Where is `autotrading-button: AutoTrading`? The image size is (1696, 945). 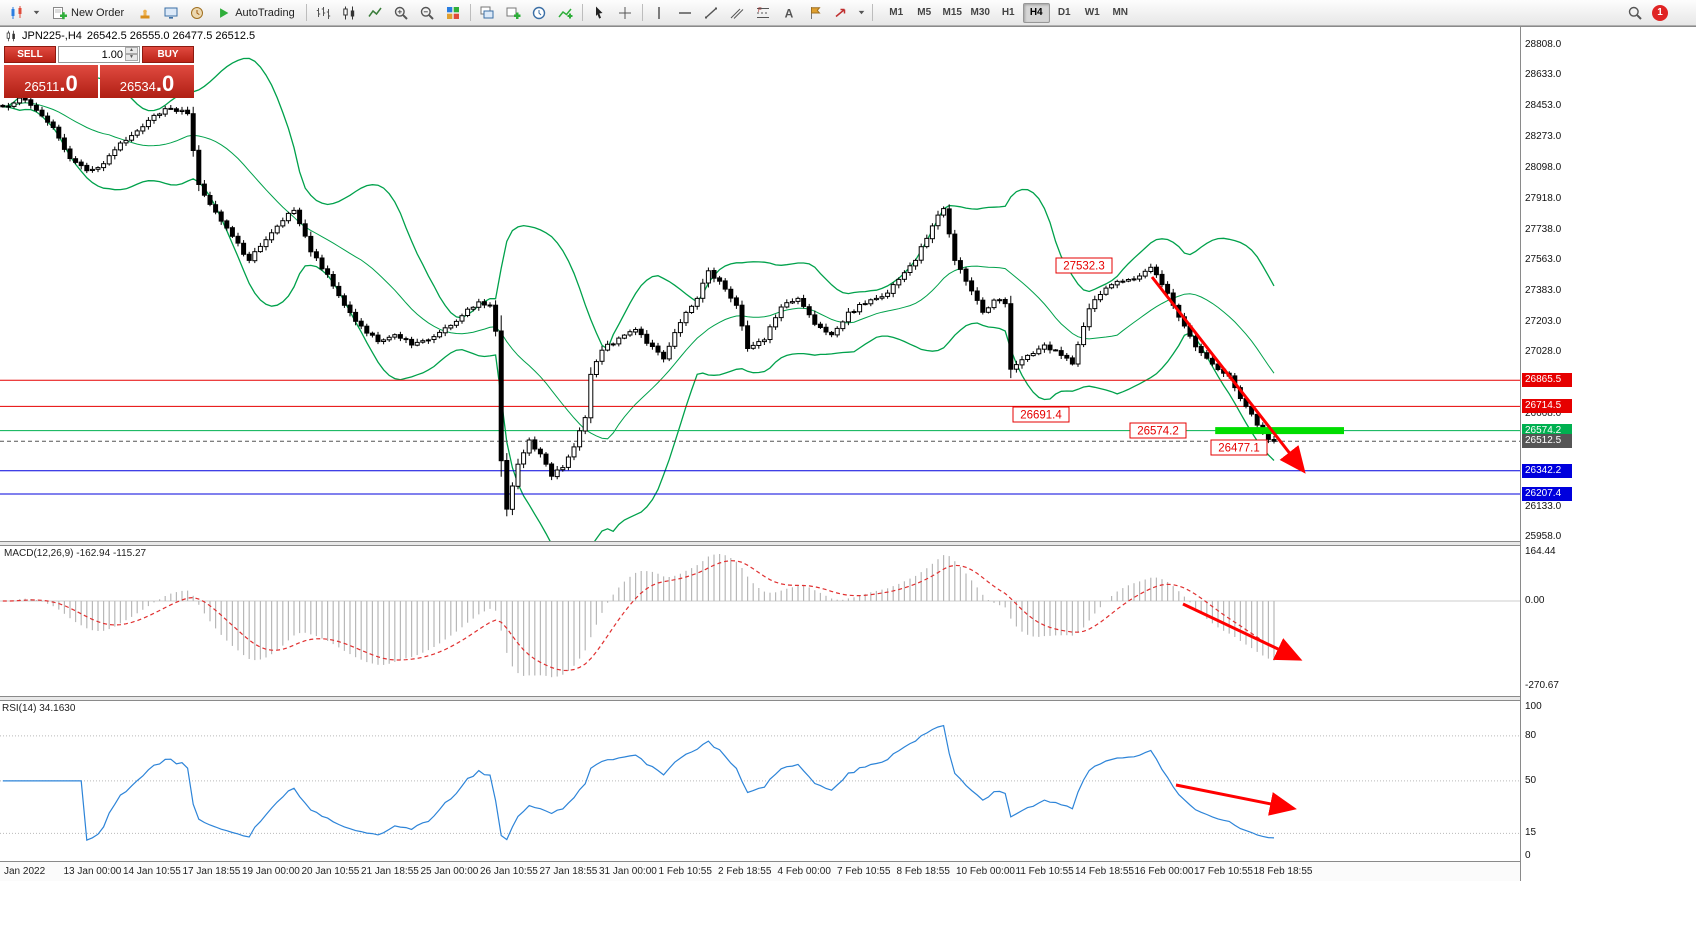 autotrading-button: AutoTrading is located at coordinates (256, 13).